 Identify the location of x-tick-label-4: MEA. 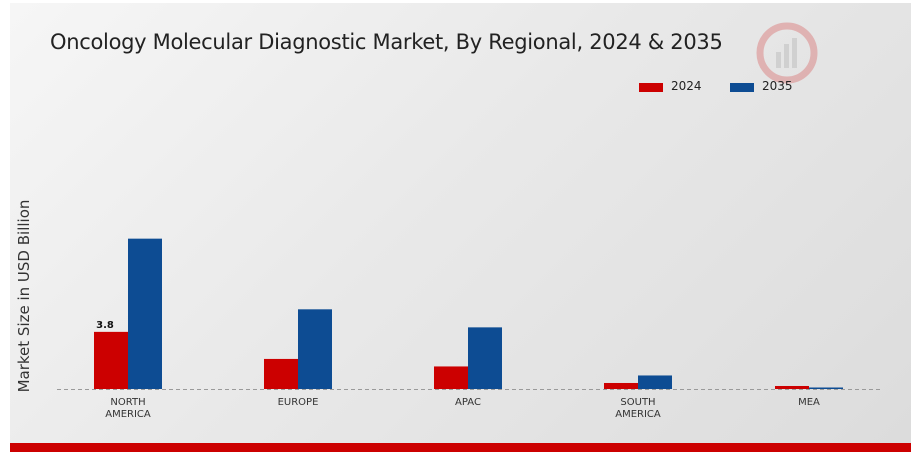
(809, 402).